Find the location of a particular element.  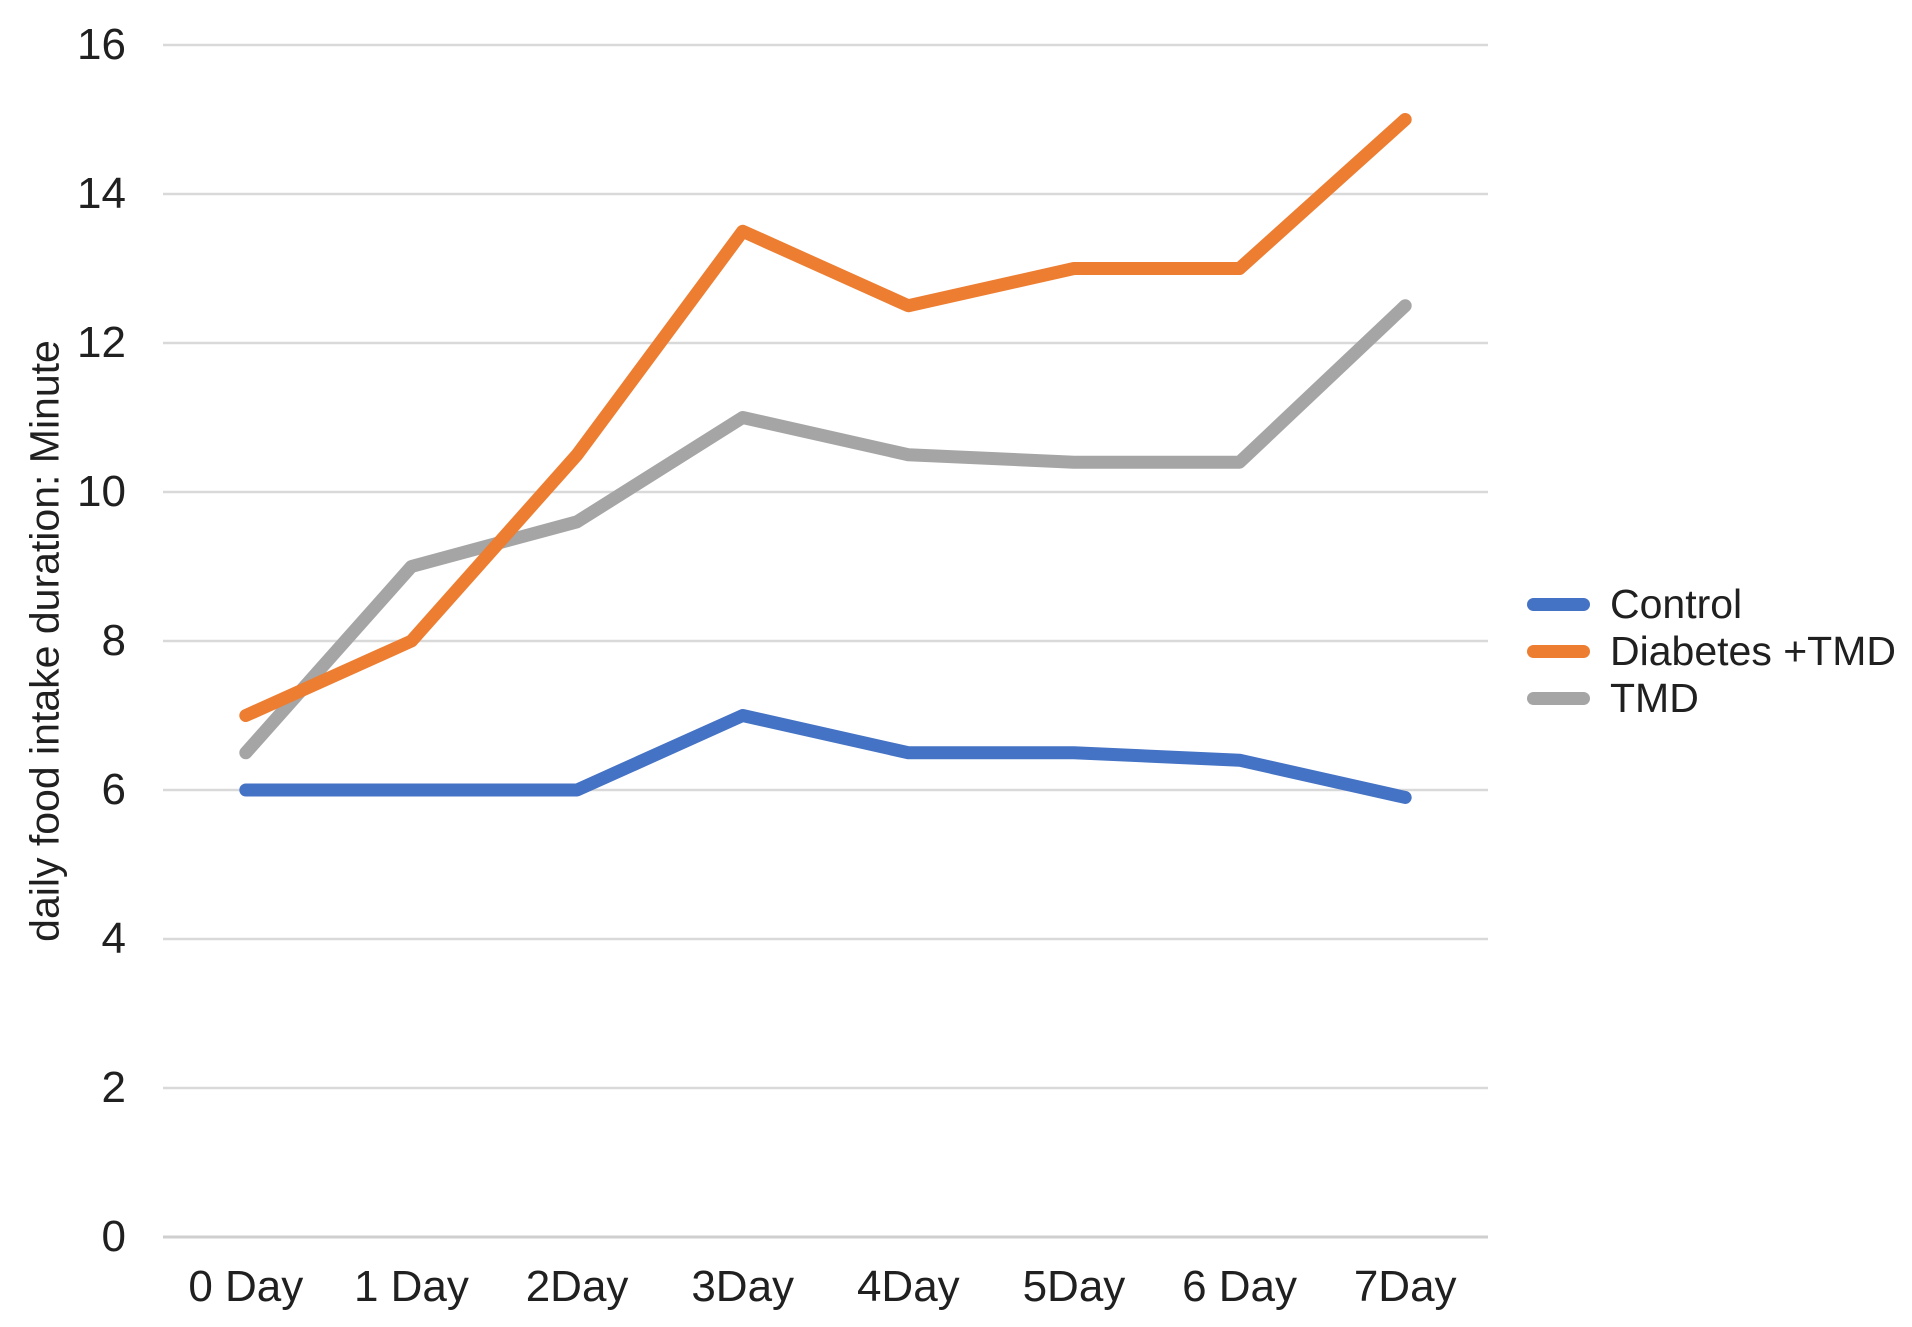

legend: Control Diabetes +TMD TMD is located at coordinates (1711, 651).